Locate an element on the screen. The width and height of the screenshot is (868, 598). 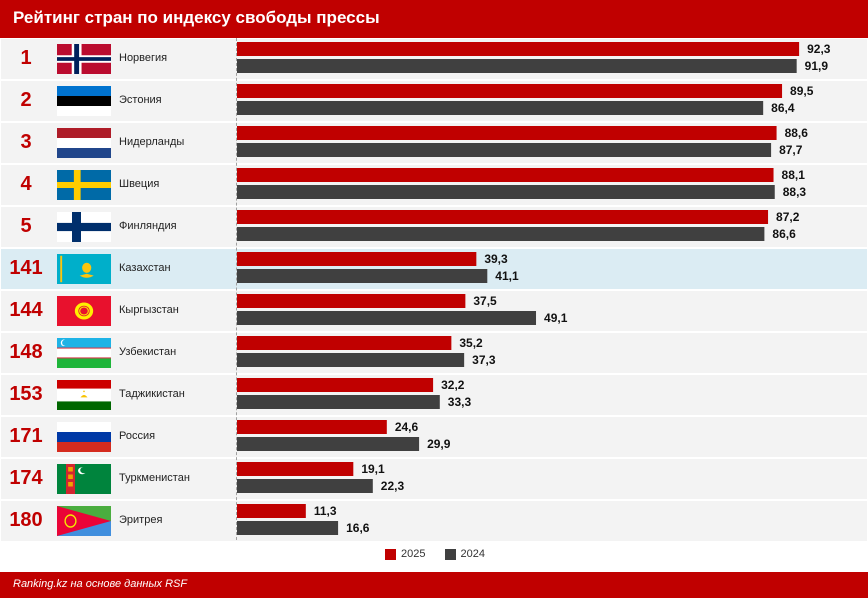
country-row: 141 Казахстан is located at coordinates (434, 269).